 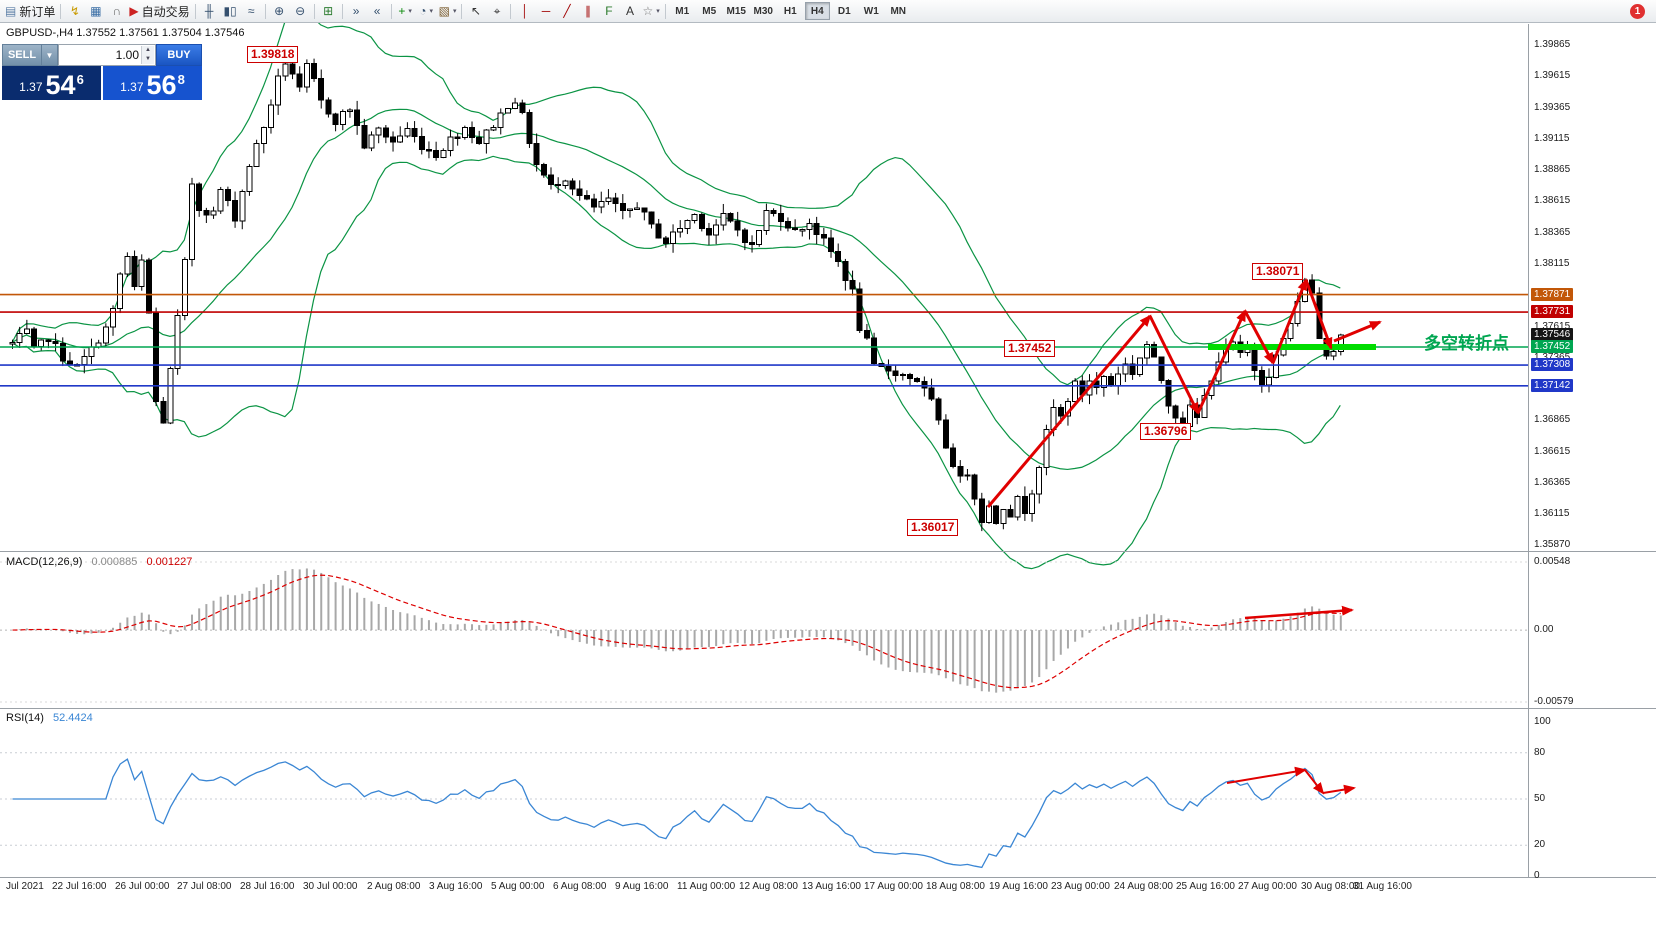 I want to click on templates-button: ▧ ▾, so click(x=448, y=11).